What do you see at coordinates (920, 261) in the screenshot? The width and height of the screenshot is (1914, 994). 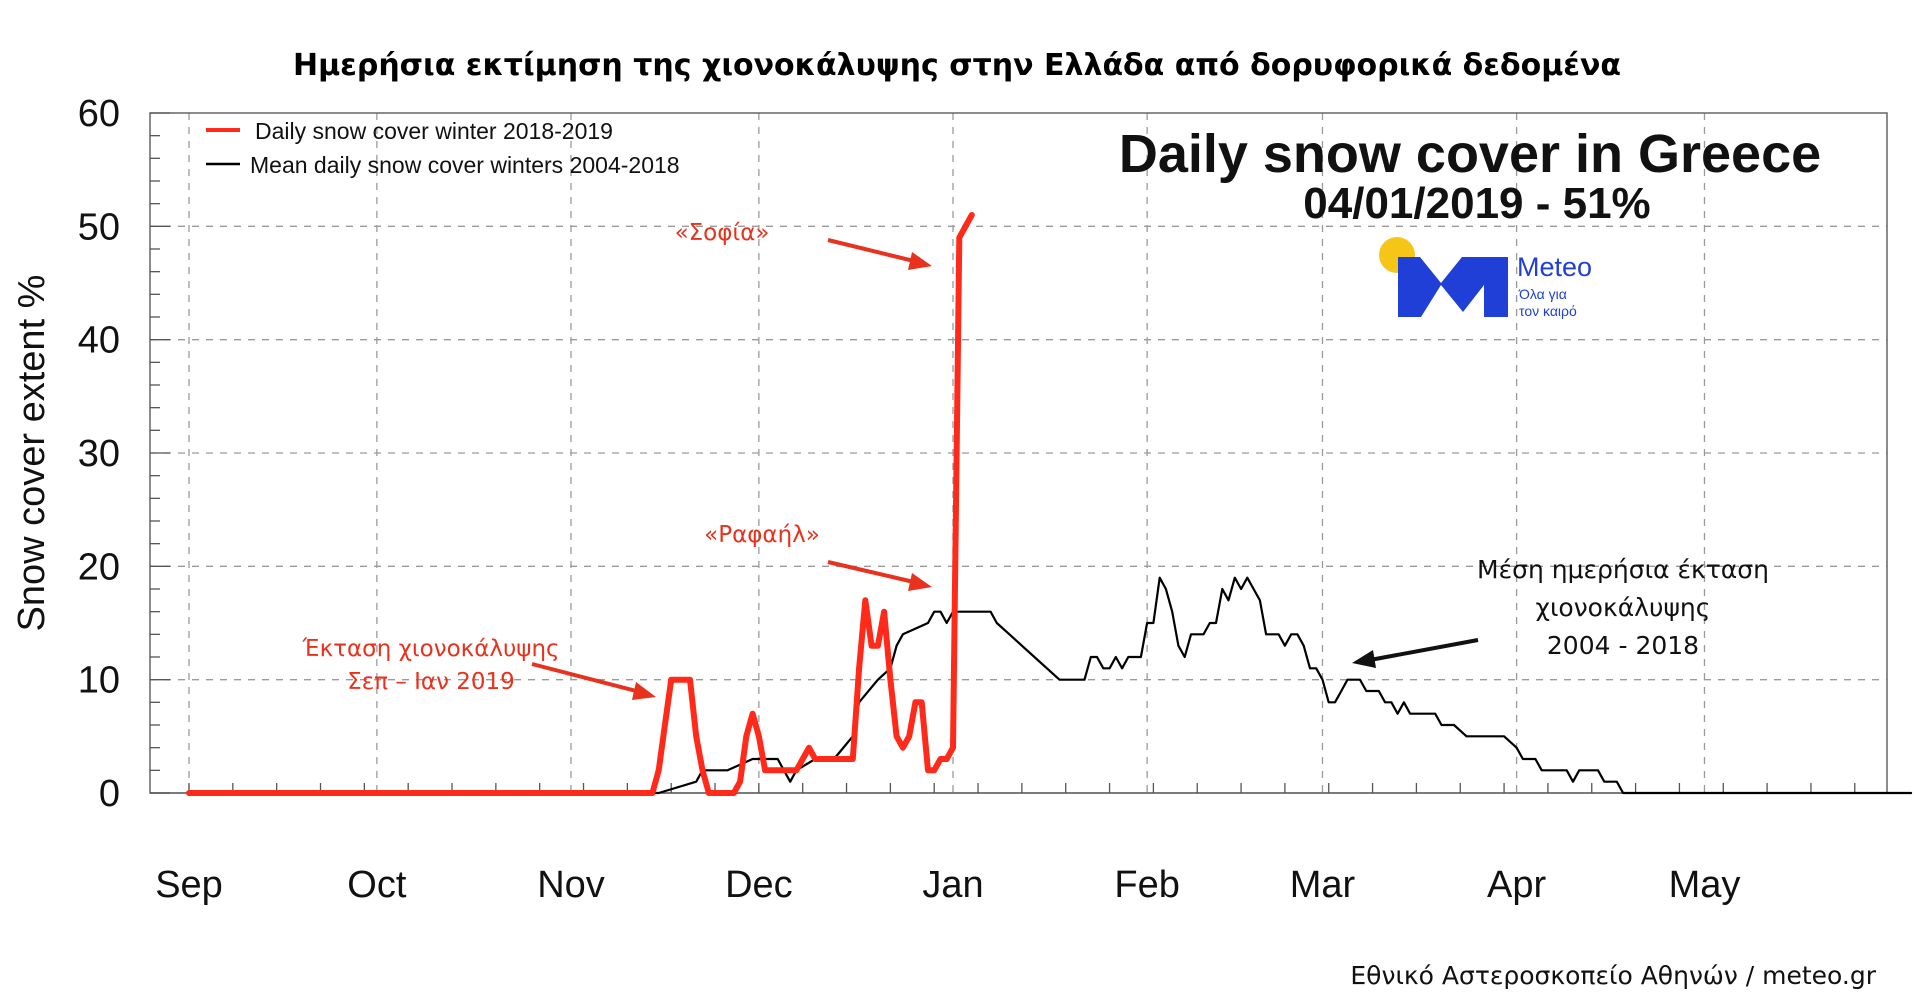 I see `arrow-sofia-head` at bounding box center [920, 261].